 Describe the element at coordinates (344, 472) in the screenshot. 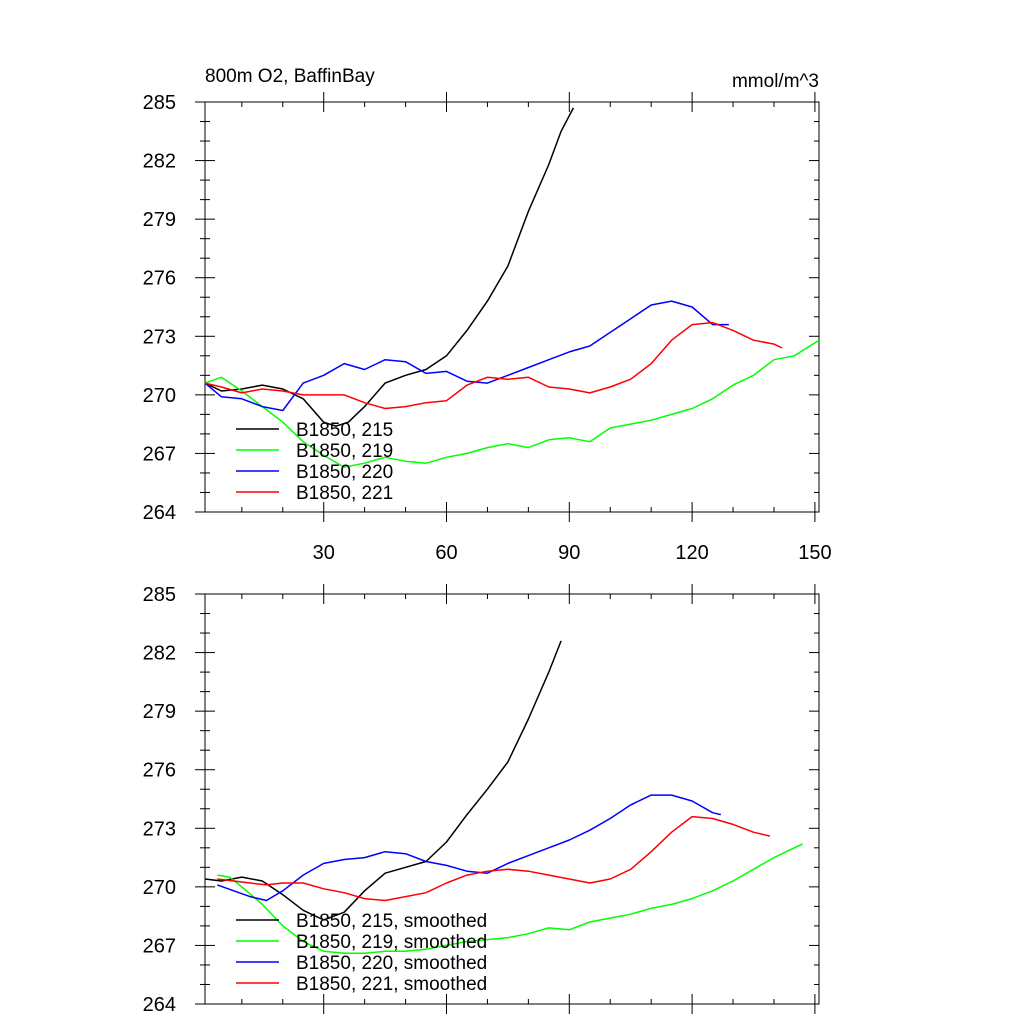

I see `legend-label: B1850, 220` at that location.